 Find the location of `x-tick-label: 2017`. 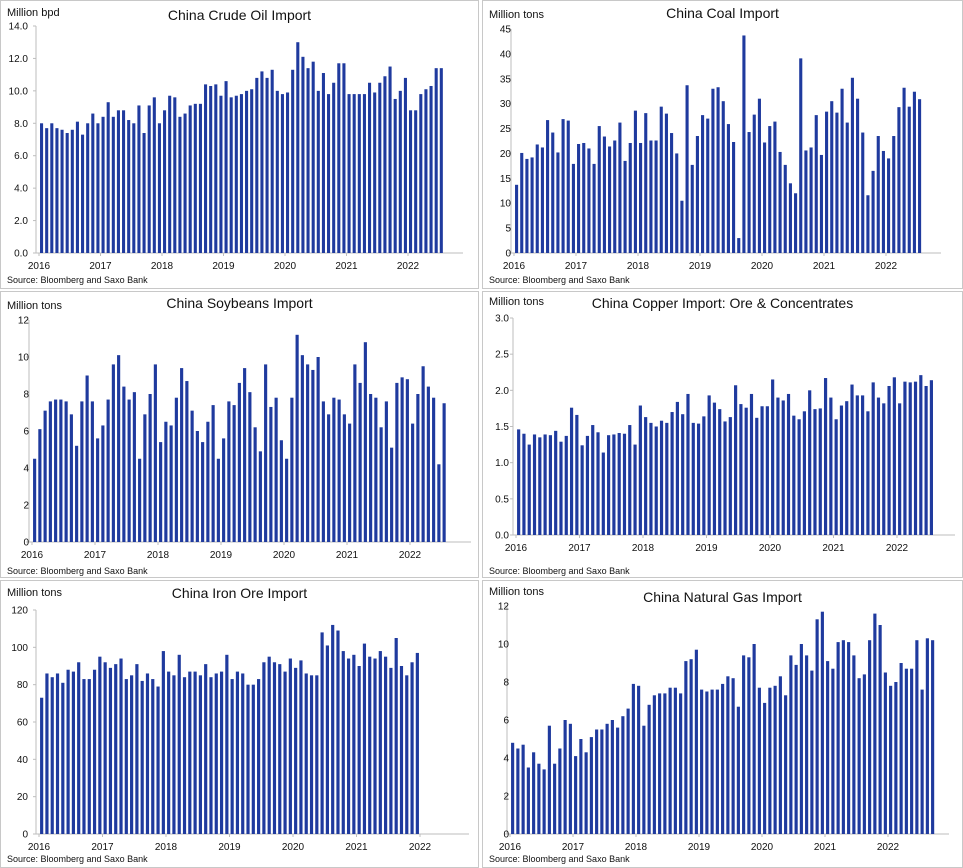

x-tick-label: 2017 is located at coordinates (95, 555).